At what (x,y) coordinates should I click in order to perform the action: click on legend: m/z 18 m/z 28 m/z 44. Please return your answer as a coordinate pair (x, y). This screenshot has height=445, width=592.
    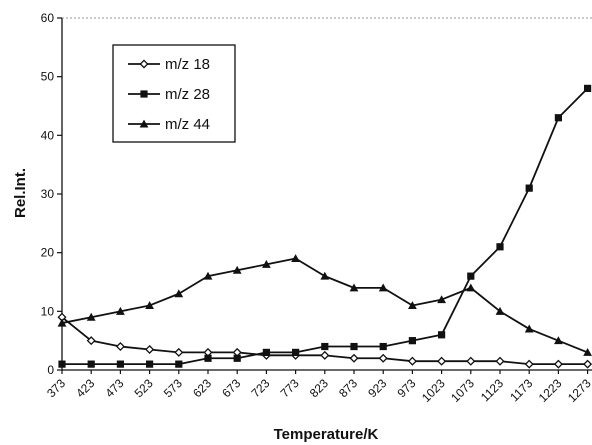
    Looking at the image, I should click on (174, 93).